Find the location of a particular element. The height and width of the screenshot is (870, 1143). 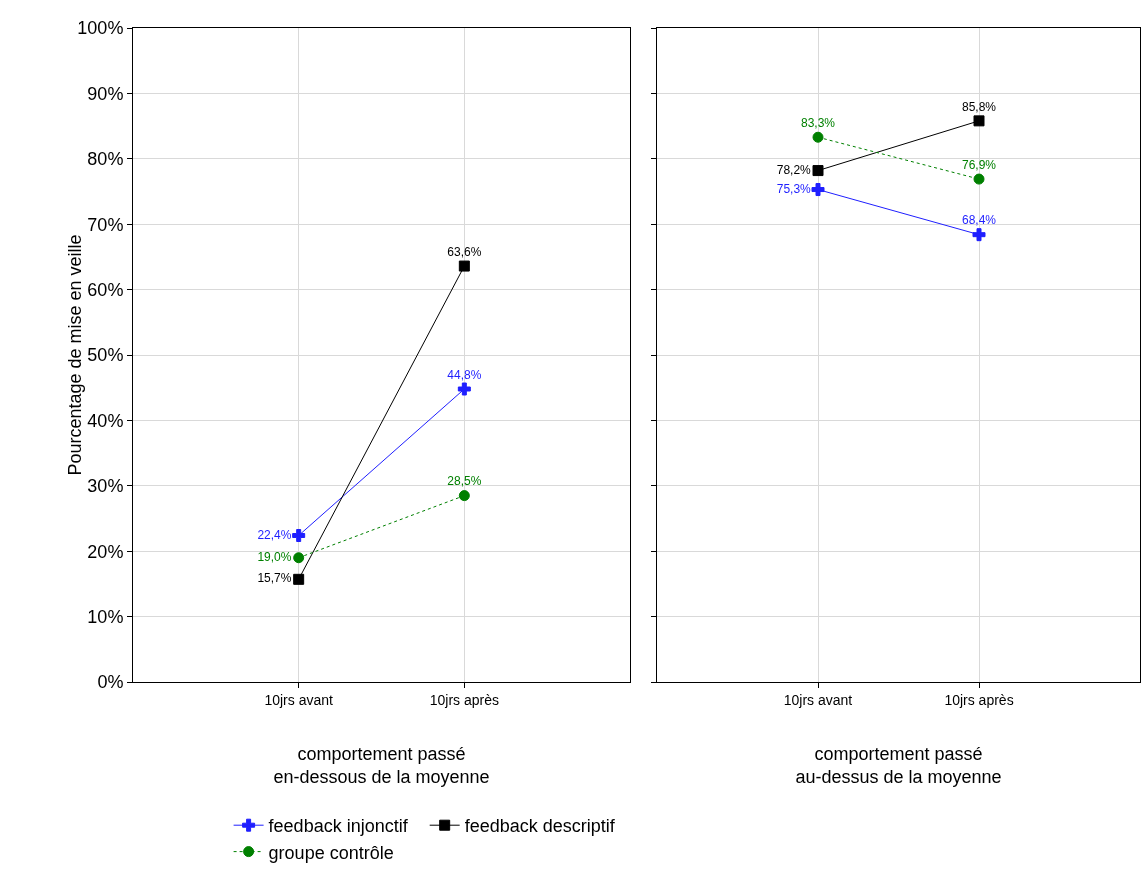

y-tick-label: 50% is located at coordinates (105, 355).